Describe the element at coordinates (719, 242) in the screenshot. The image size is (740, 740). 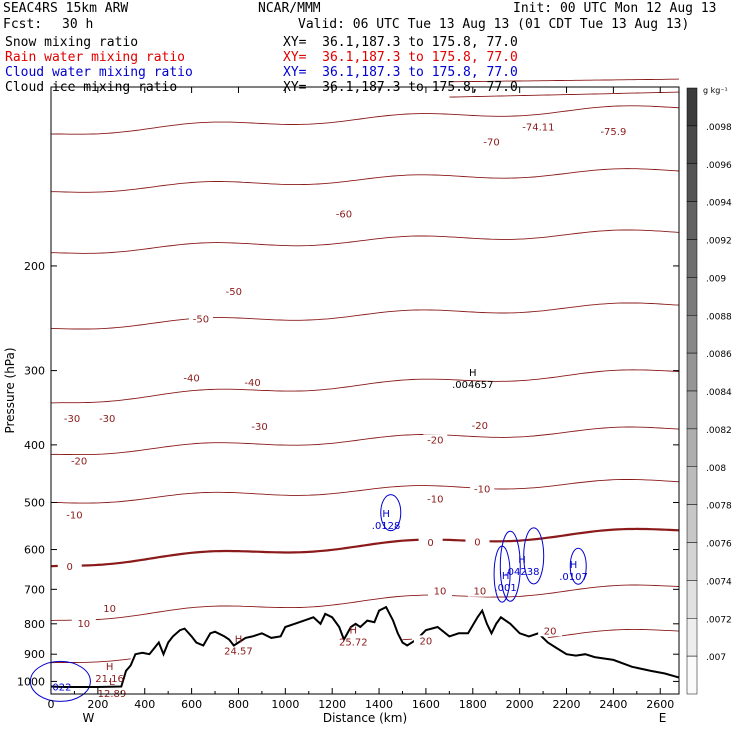
I see `colorbar-tick-label: .0092` at that location.